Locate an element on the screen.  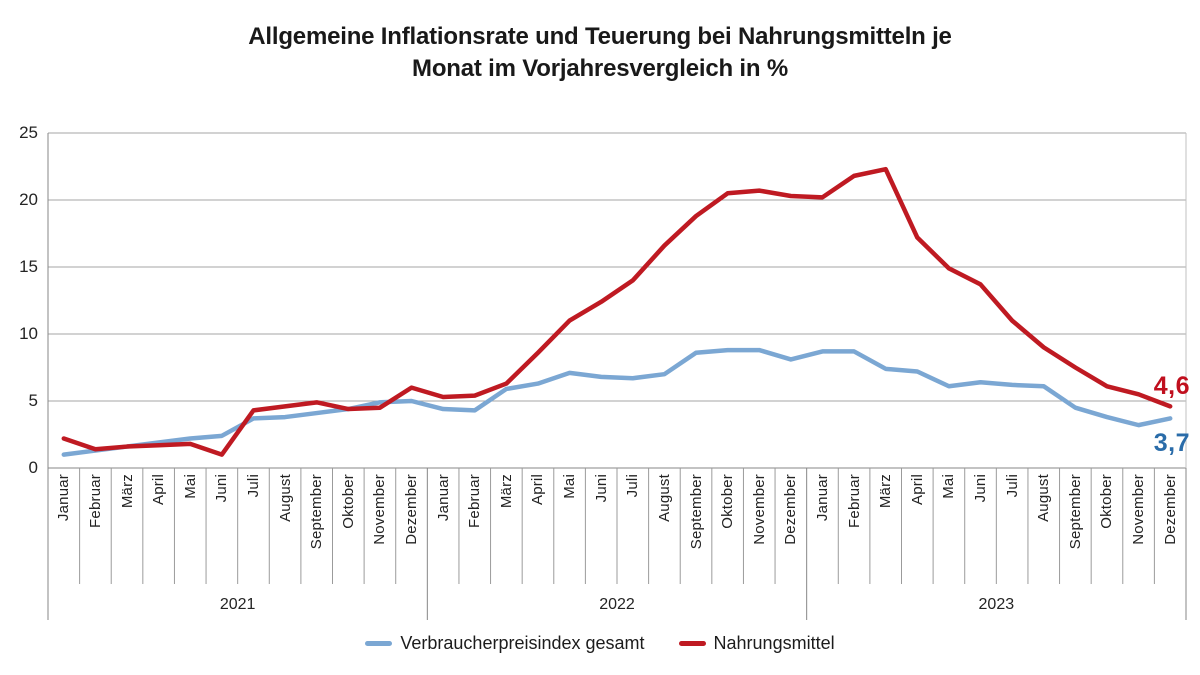
value-label-vpi: 3,7 is located at coordinates (1171, 443).